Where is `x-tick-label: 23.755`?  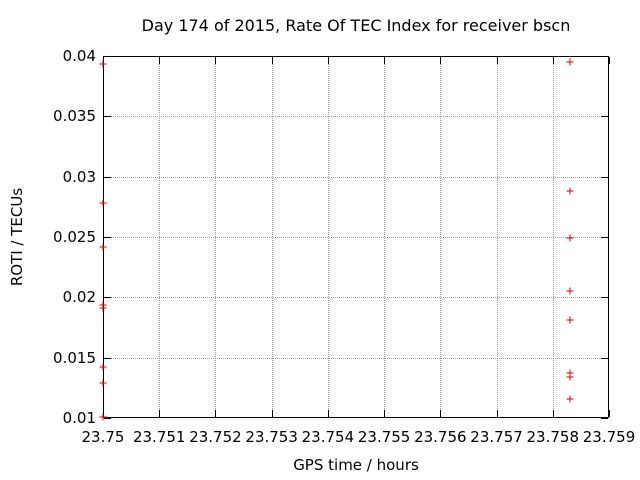
x-tick-label: 23.755 is located at coordinates (384, 437).